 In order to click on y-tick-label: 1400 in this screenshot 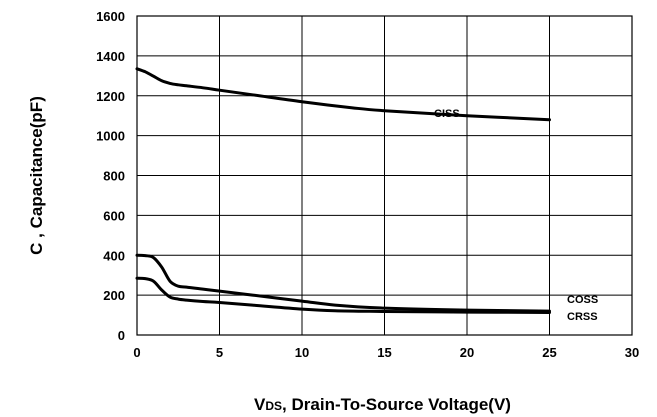, I will do `click(110, 56)`.